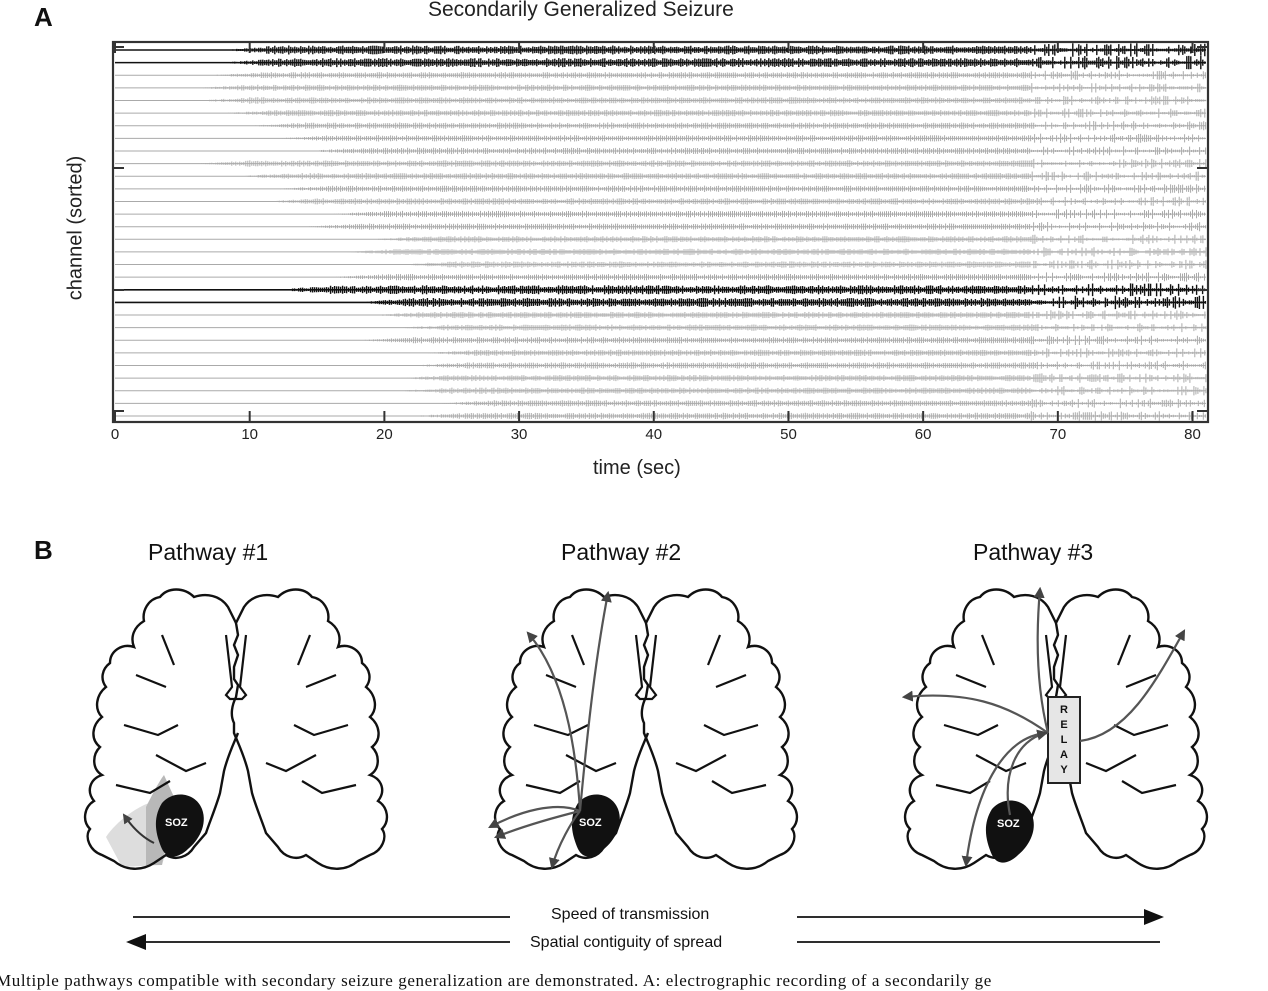 The image size is (1268, 991). I want to click on speed-arrowhead, so click(1154, 917).